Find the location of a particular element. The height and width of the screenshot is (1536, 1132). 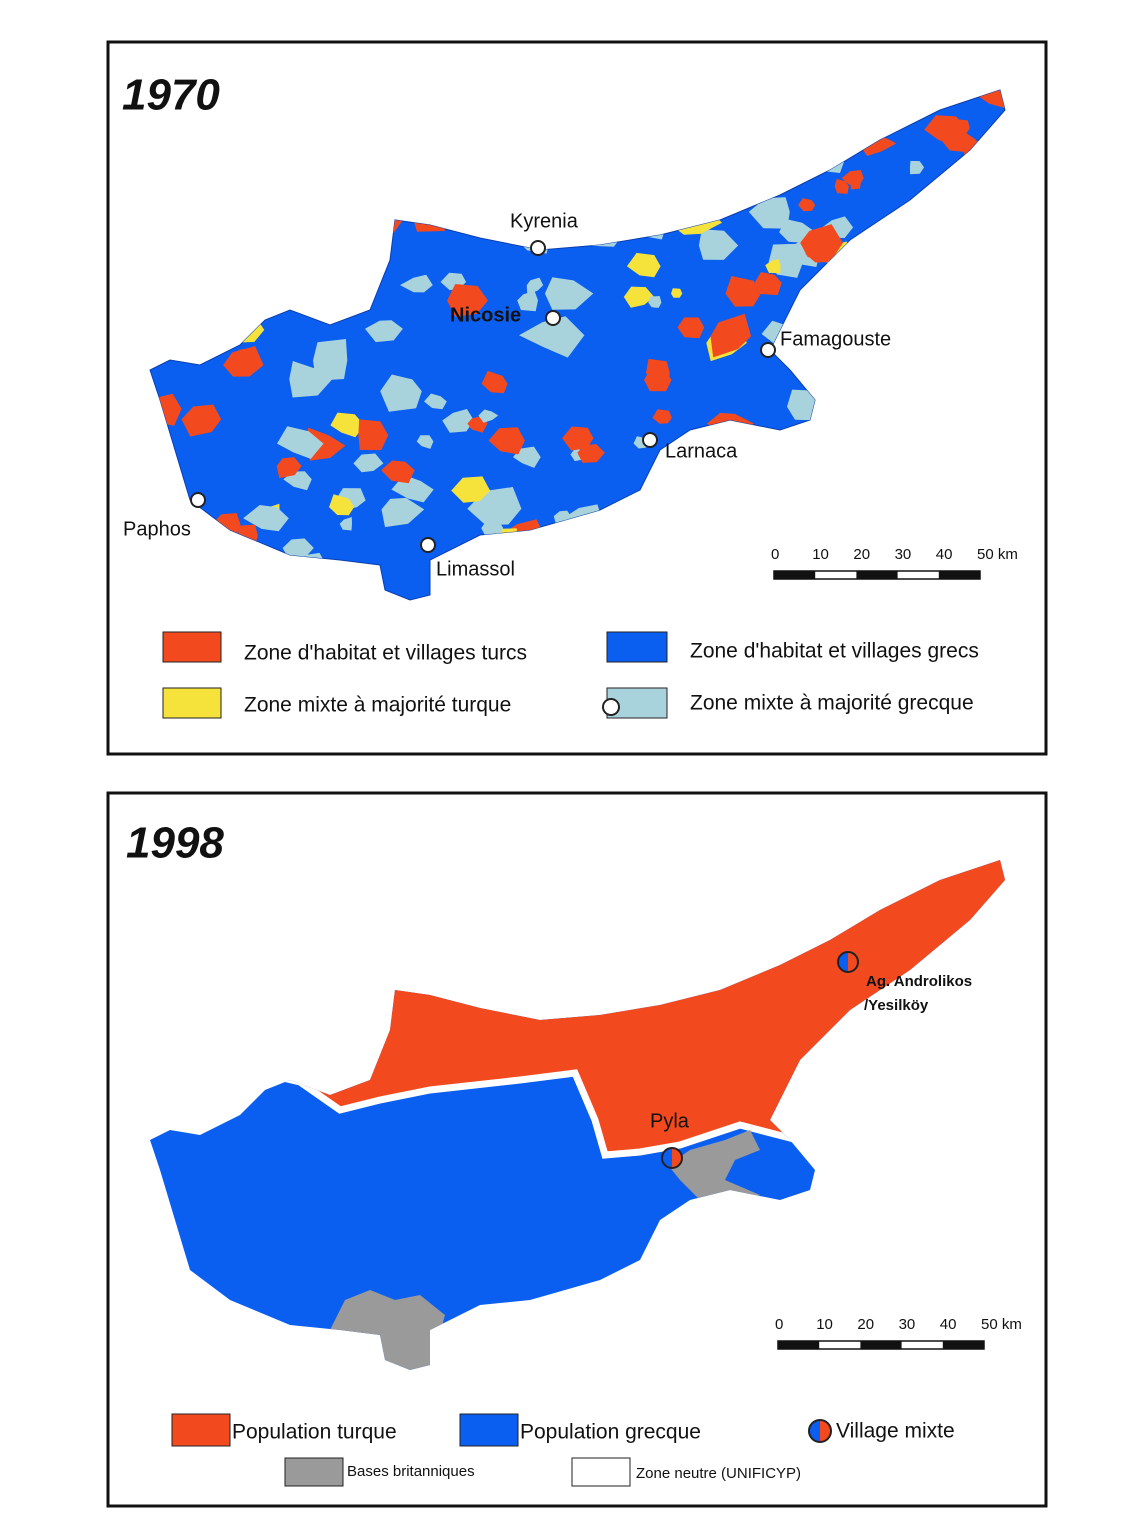

legend-label: Zone mixte à majorité grecque is located at coordinates (832, 703).